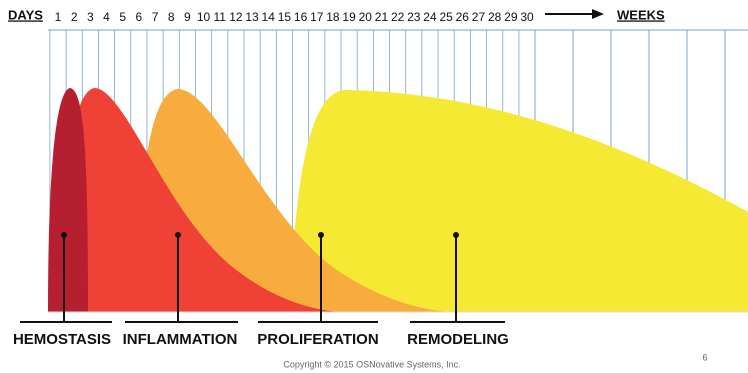  Describe the element at coordinates (704, 357) in the screenshot. I see `page-number: 6` at that location.